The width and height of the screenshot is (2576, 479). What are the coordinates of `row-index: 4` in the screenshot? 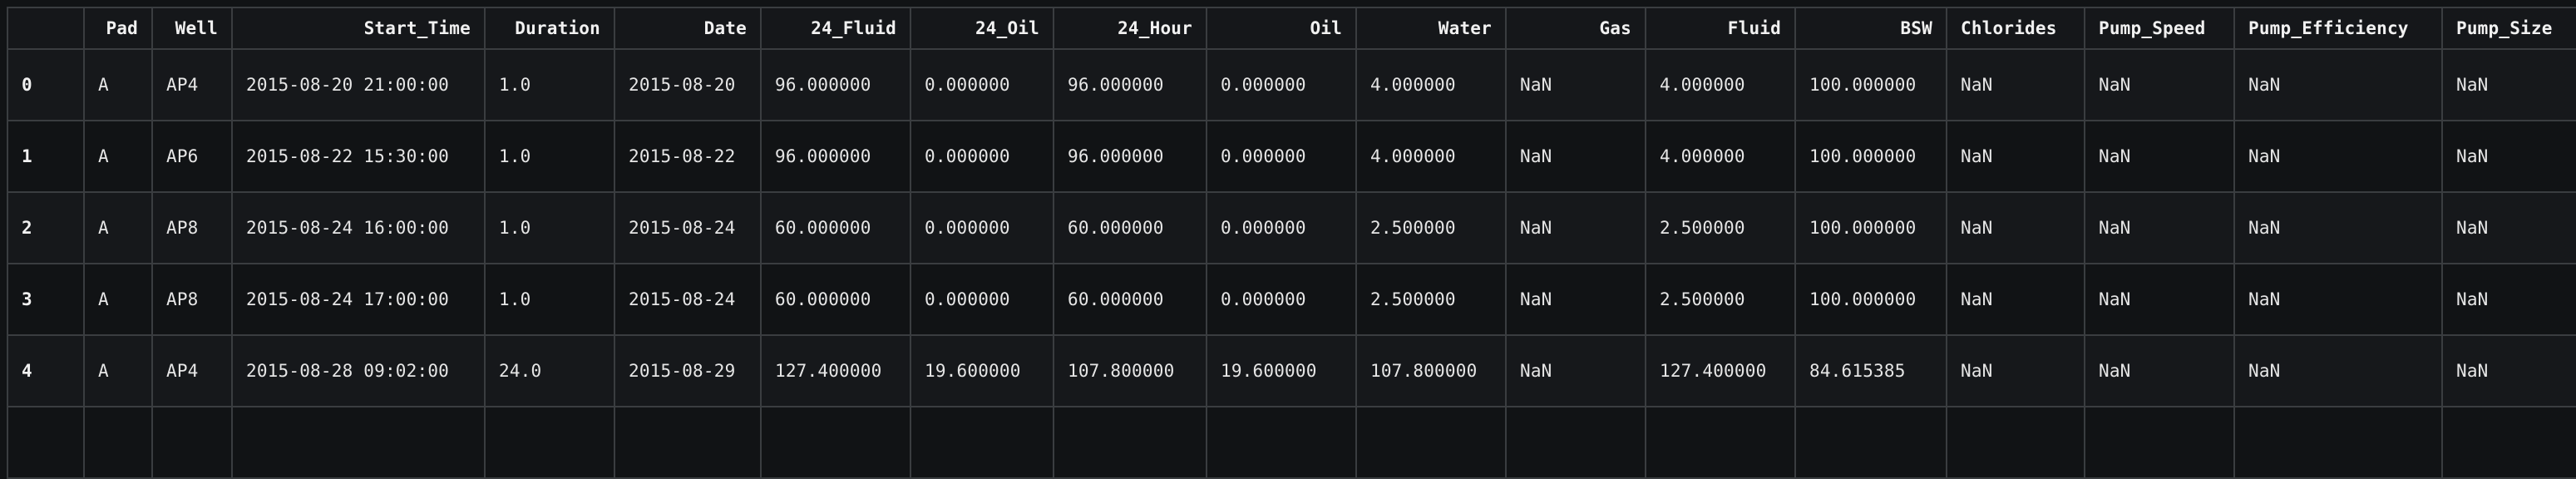 It's located at (46, 370).